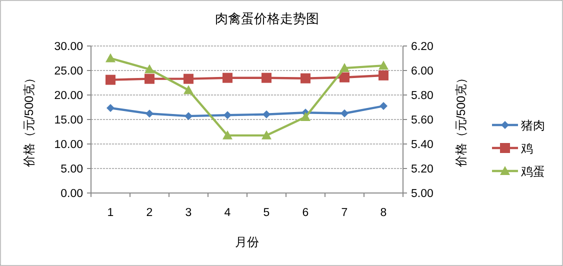 The width and height of the screenshot is (563, 266). What do you see at coordinates (29, 120) in the screenshot?
I see `y-axis-title: 价格（元/500克）` at bounding box center [29, 120].